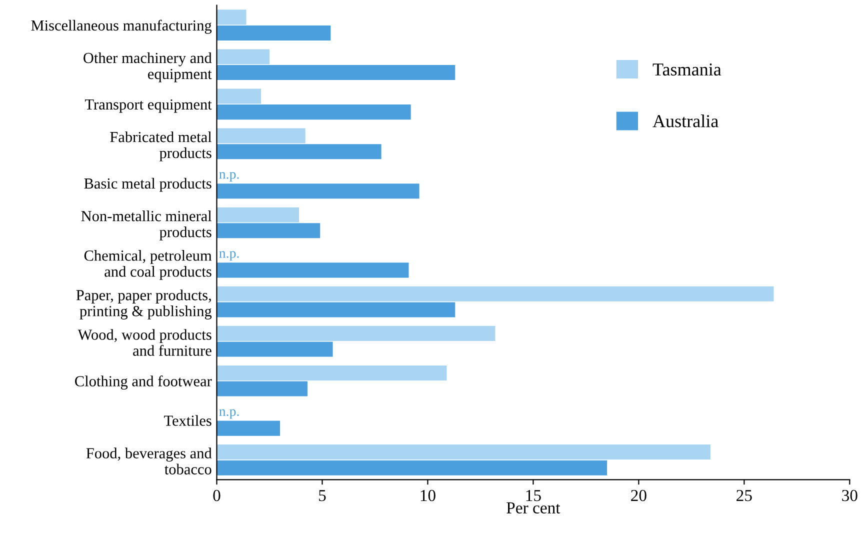 The width and height of the screenshot is (867, 533). Describe the element at coordinates (148, 106) in the screenshot. I see `y-tick-label: Transport equipment` at that location.